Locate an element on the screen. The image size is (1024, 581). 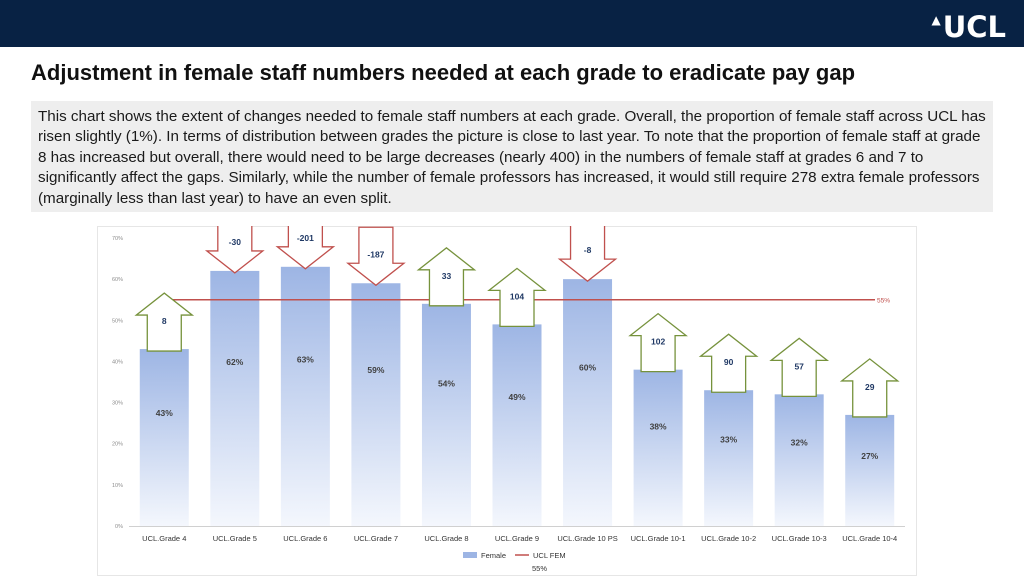
bar-value-label: 32% is located at coordinates (799, 442).